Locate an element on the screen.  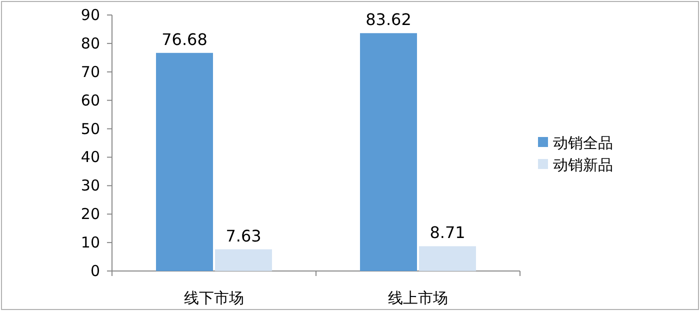
data-label: 76.68 is located at coordinates (185, 39).